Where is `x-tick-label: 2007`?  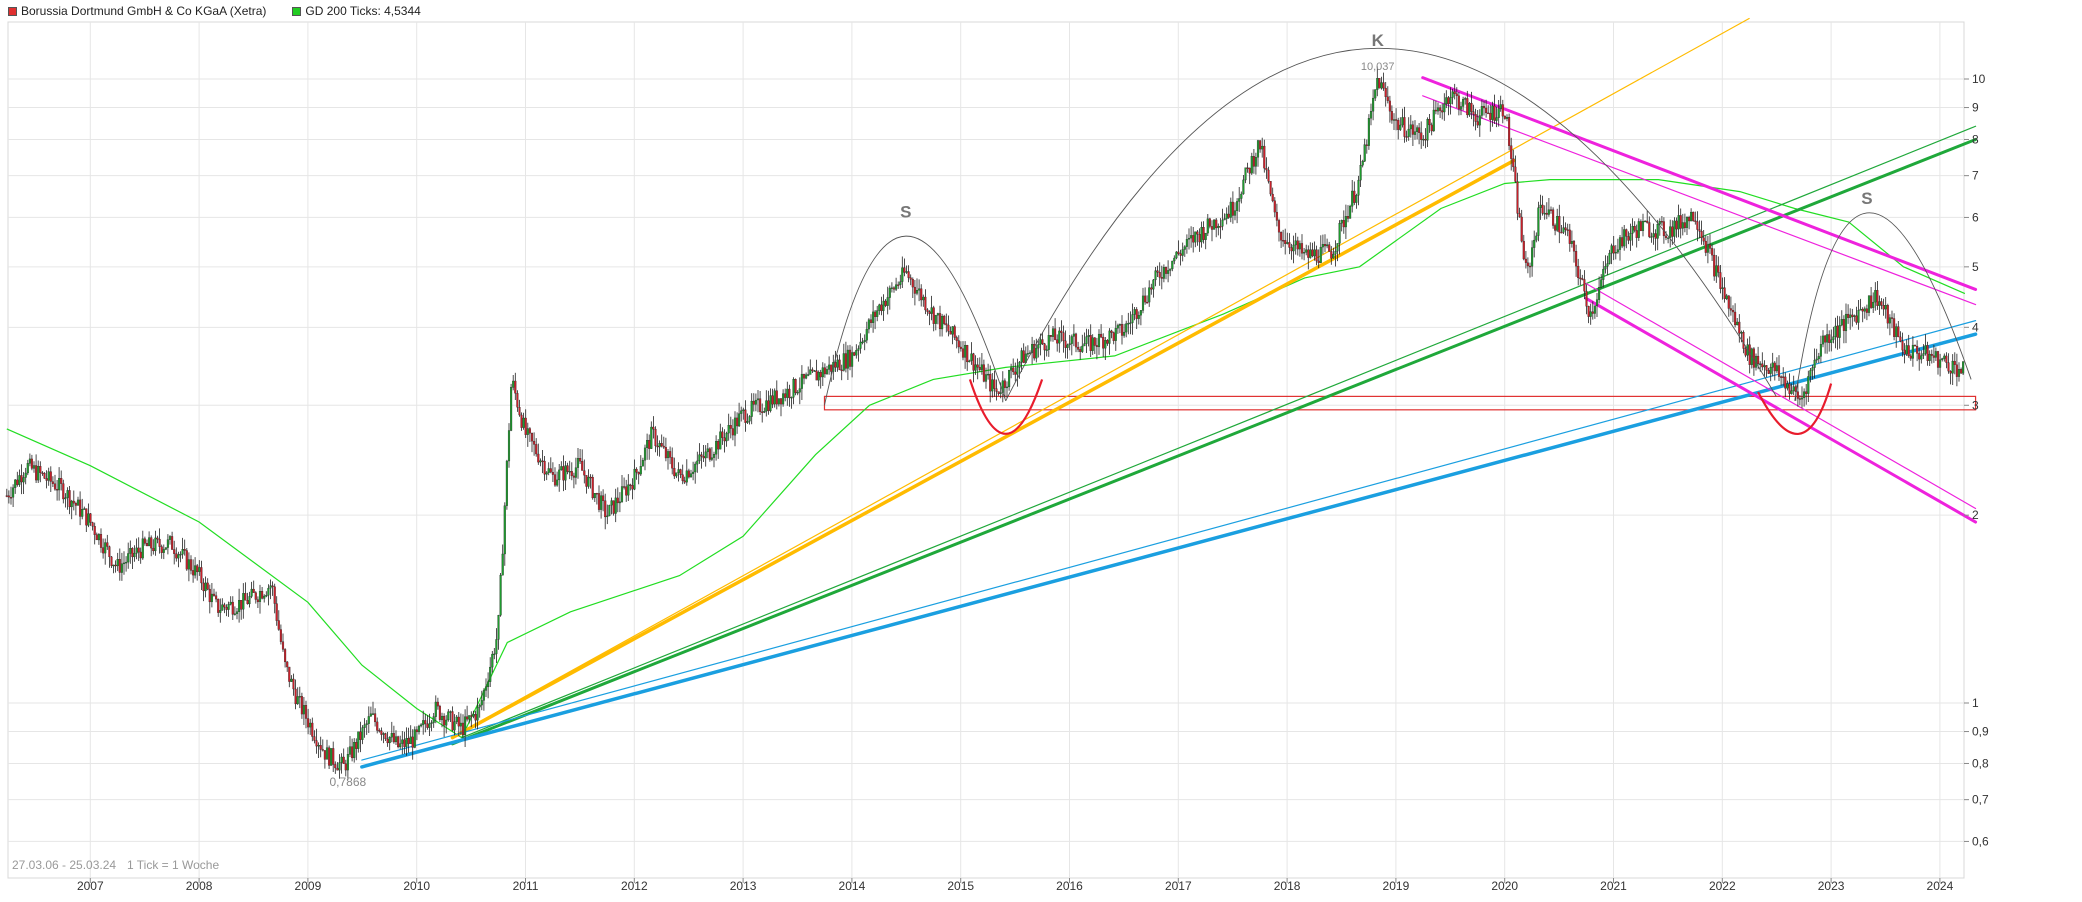 x-tick-label: 2007 is located at coordinates (90, 886).